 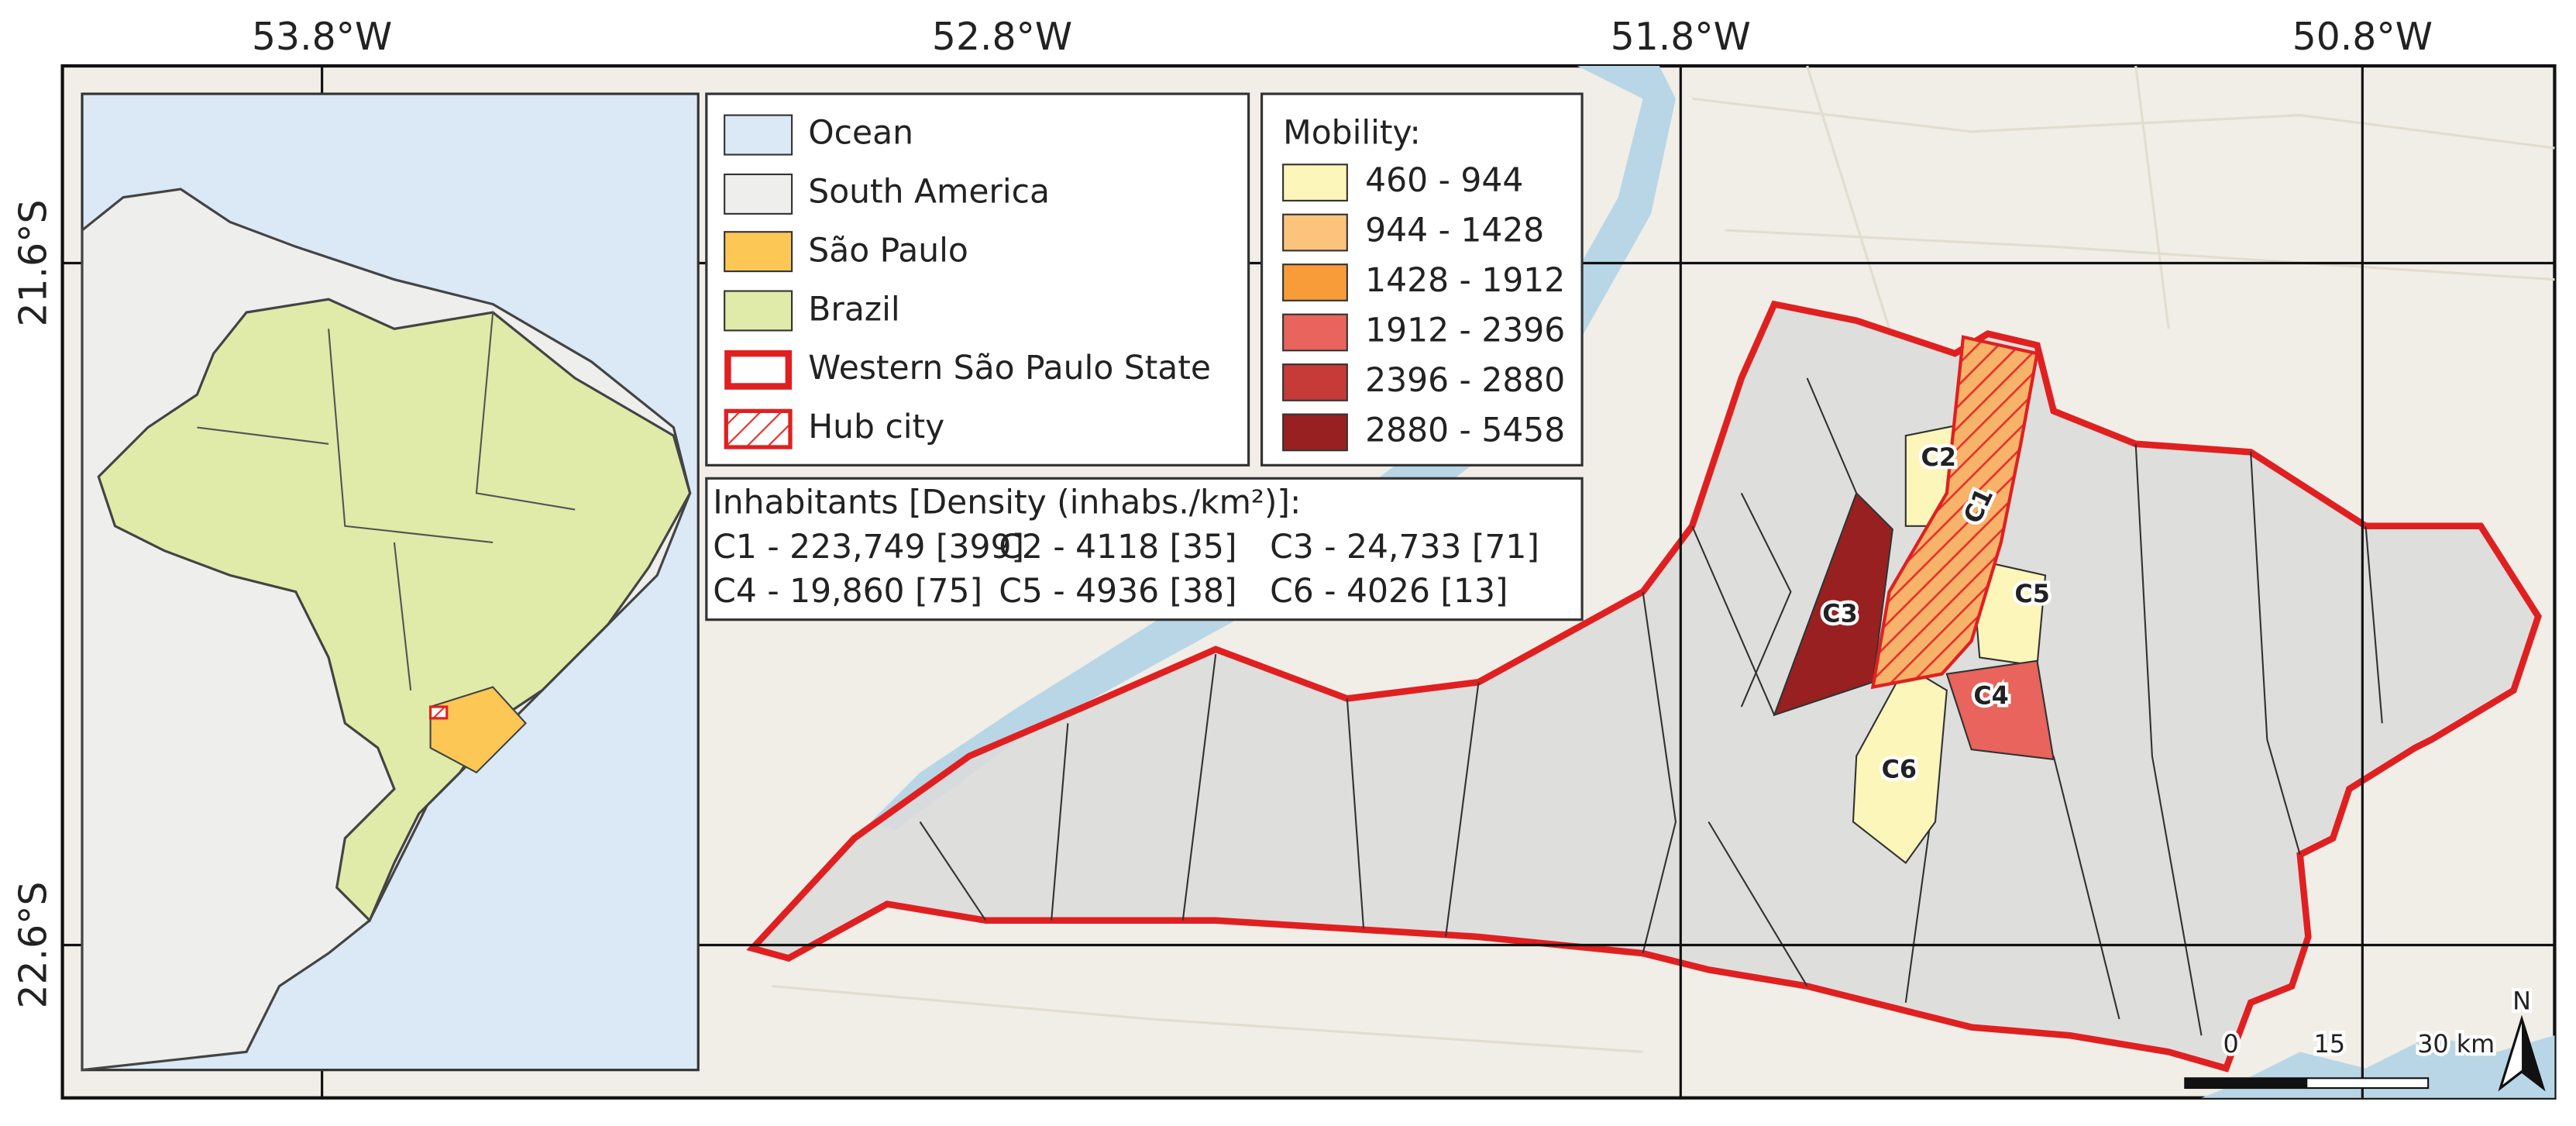 What do you see at coordinates (34, 946) in the screenshot?
I see `latitude-label: 22.6°S` at bounding box center [34, 946].